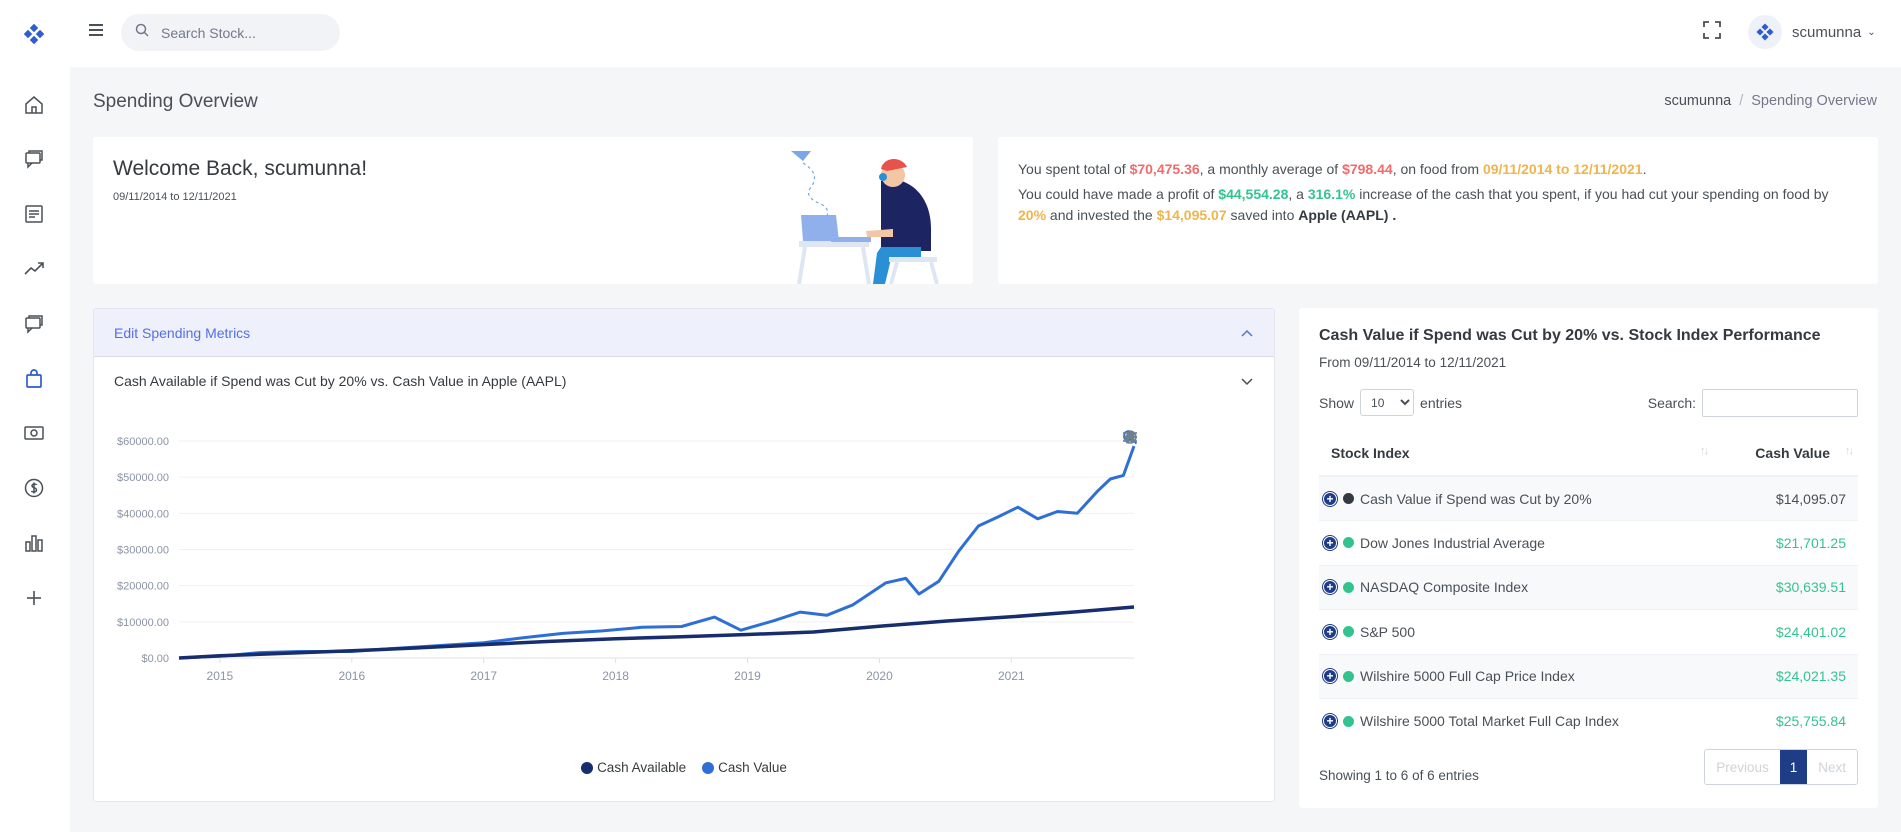  I want to click on selection-zoom-icon, so click(1152, 437).